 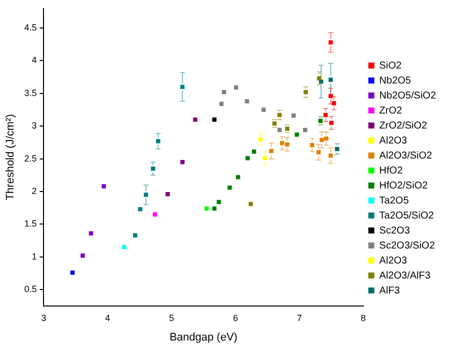 I want to click on y-axis-title: Threshold (J/cm²), so click(x=10, y=157).